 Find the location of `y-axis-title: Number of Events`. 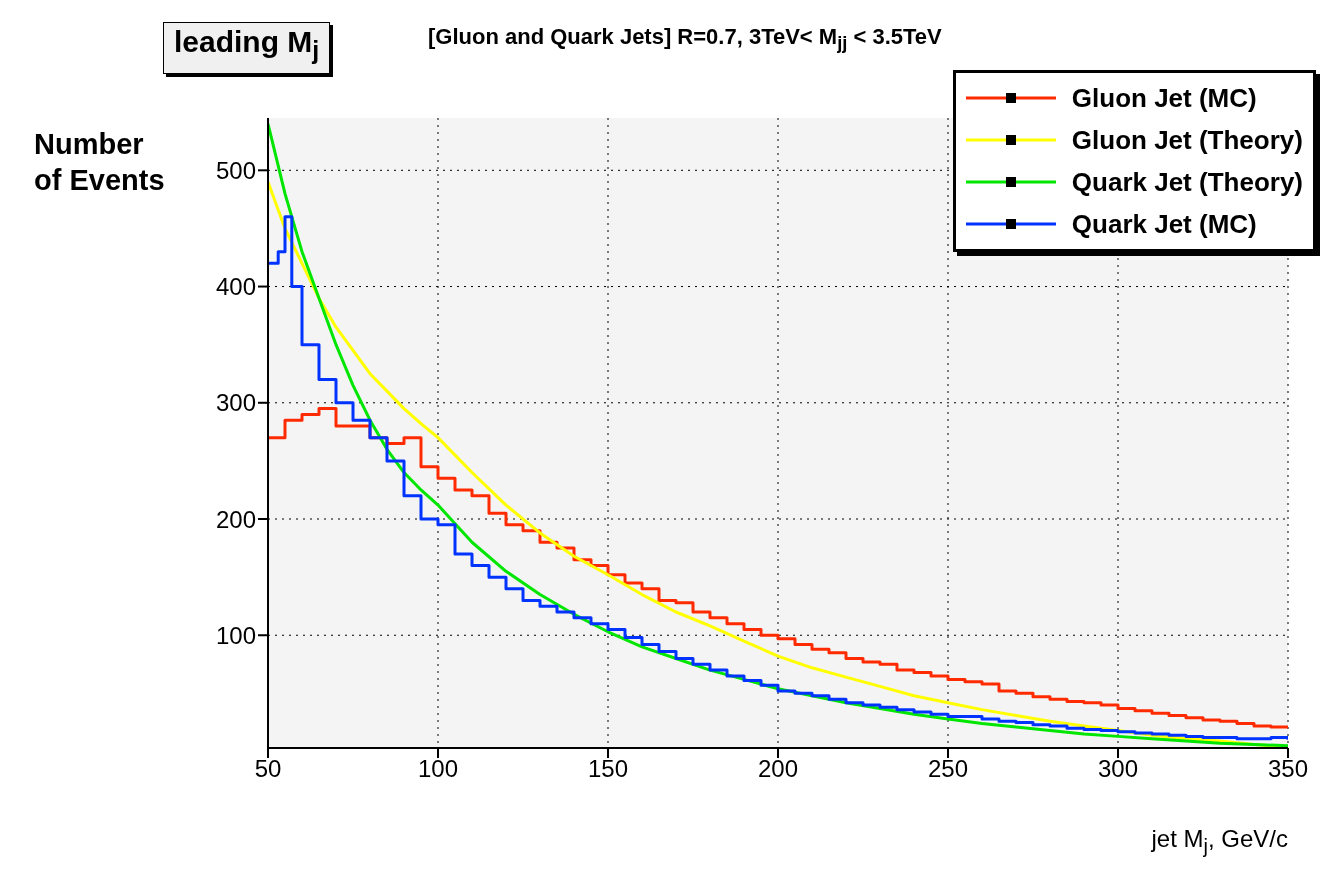

y-axis-title: Number of Events is located at coordinates (100, 163).